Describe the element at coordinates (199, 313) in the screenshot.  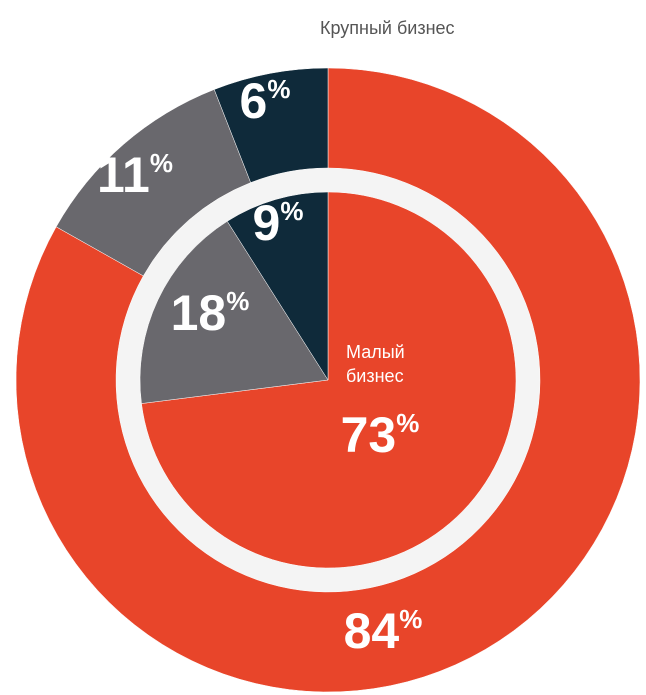
I see `percent-value: 18` at that location.